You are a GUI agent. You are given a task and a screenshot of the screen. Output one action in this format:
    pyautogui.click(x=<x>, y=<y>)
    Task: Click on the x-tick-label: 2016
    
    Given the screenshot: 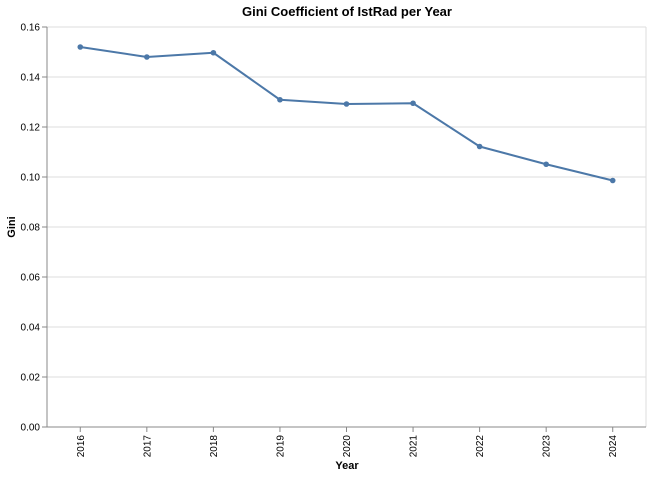 What is the action you would take?
    pyautogui.click(x=81, y=446)
    